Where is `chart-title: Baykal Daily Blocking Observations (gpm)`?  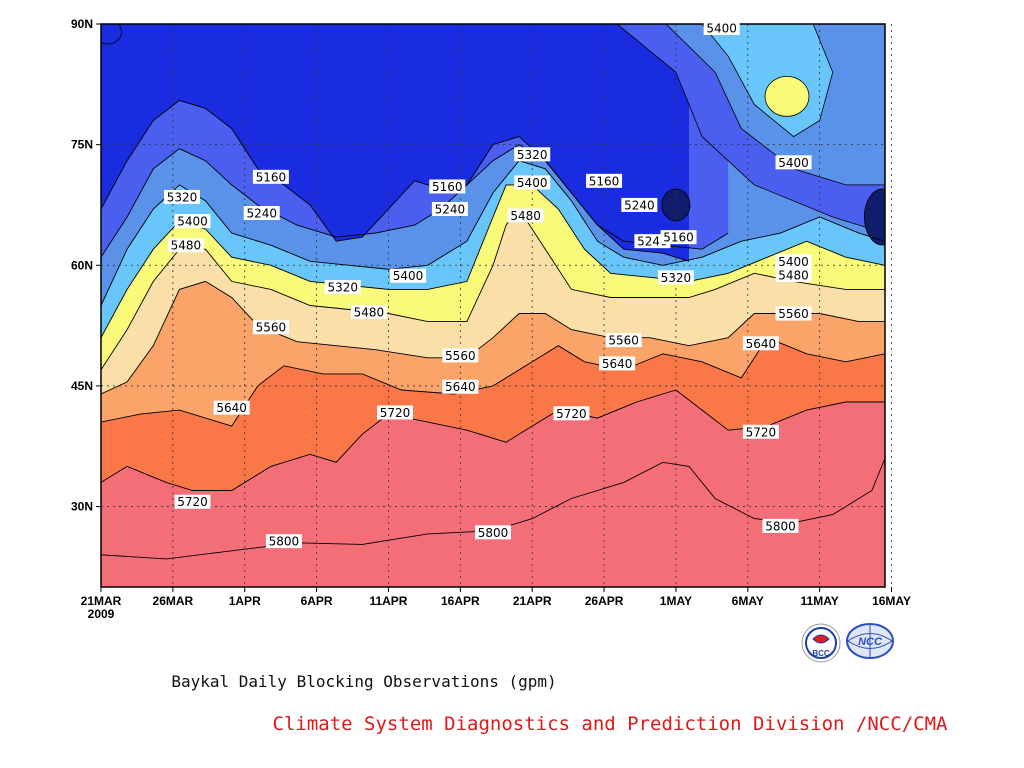 chart-title: Baykal Daily Blocking Observations (gpm) is located at coordinates (364, 681).